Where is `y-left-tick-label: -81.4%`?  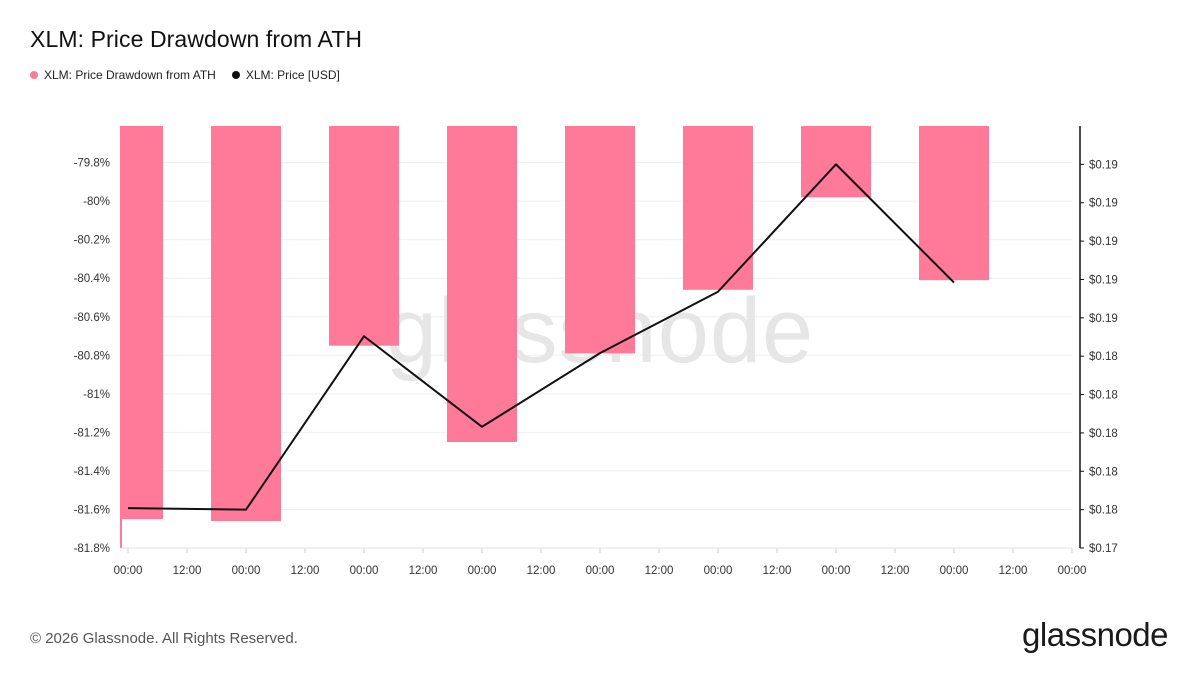 y-left-tick-label: -81.4% is located at coordinates (92, 472).